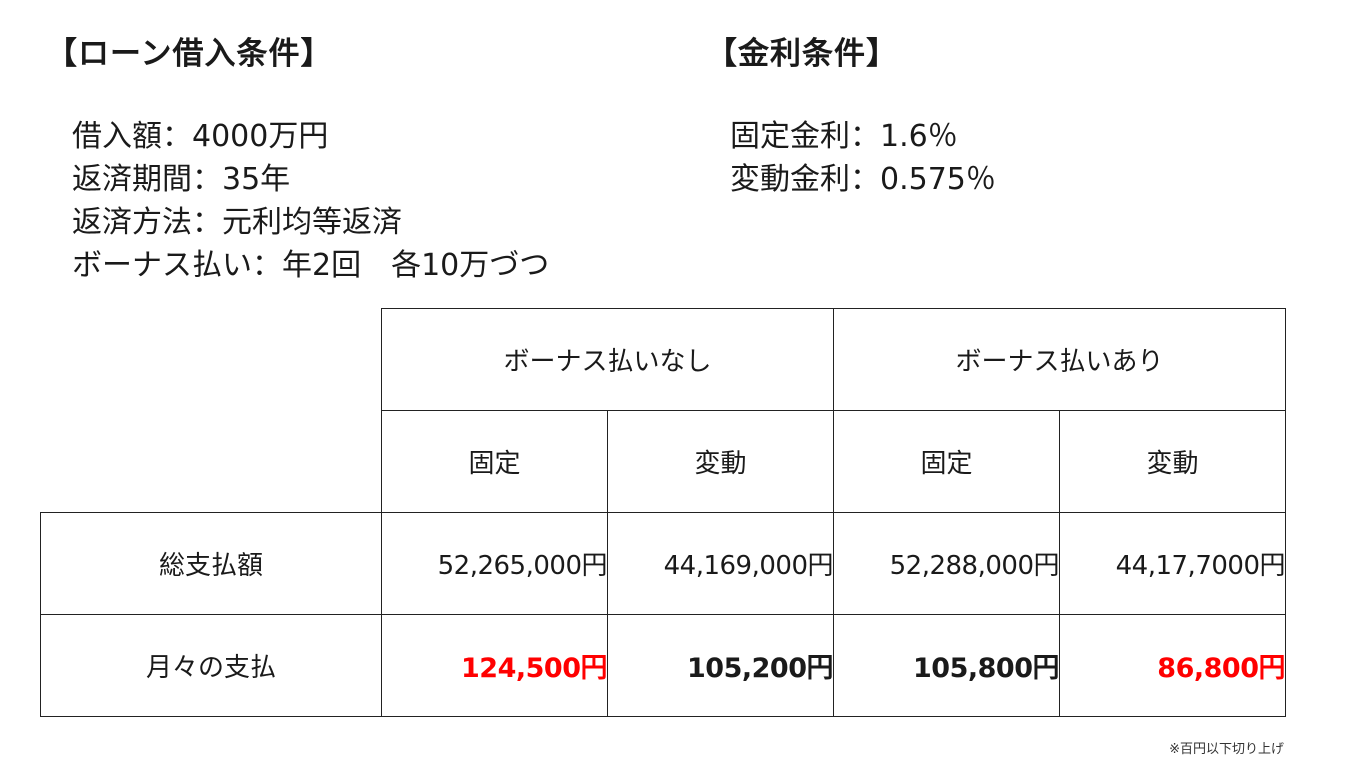  What do you see at coordinates (1172, 665) in the screenshot?
I see `monthly-payment-bonus-variable: 86,800円` at bounding box center [1172, 665].